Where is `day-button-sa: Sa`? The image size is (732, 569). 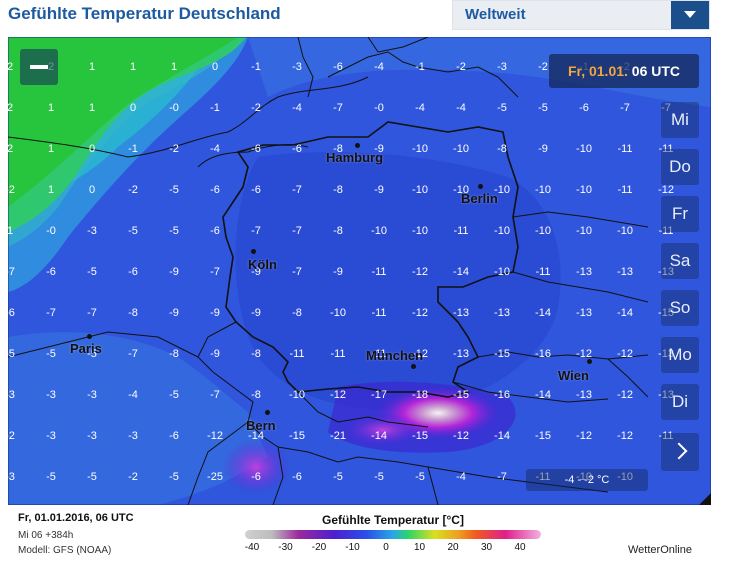
day-button-sa: Sa is located at coordinates (680, 261).